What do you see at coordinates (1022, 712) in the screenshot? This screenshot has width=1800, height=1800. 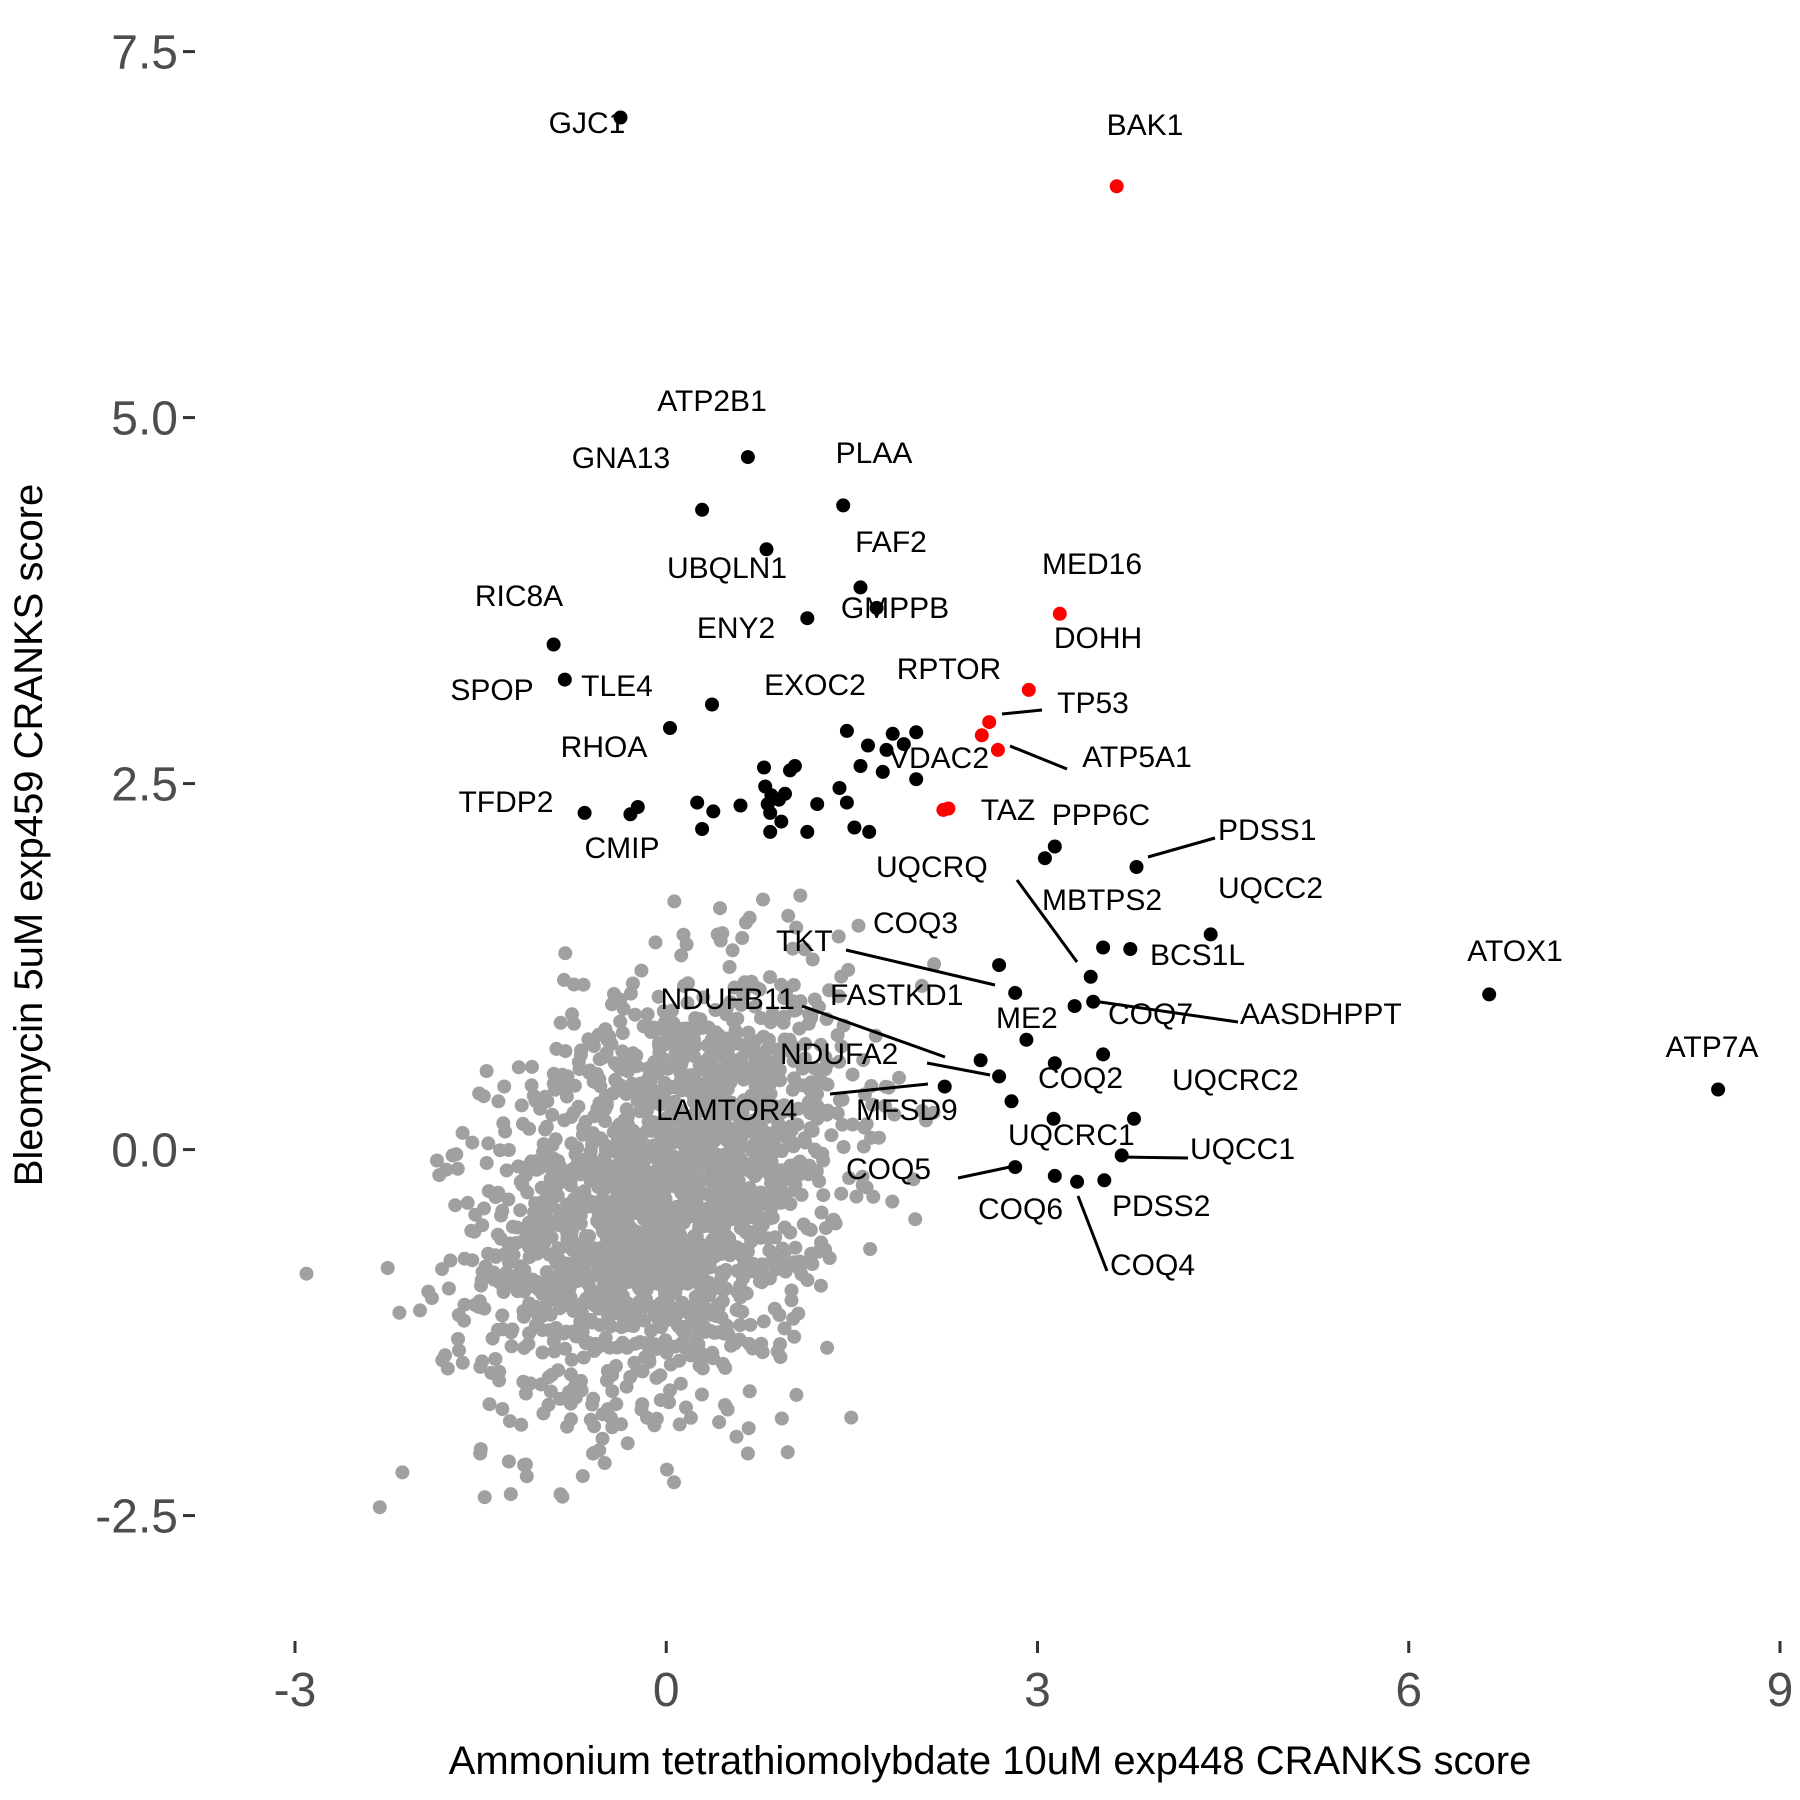 I see `leader-line-tp53` at bounding box center [1022, 712].